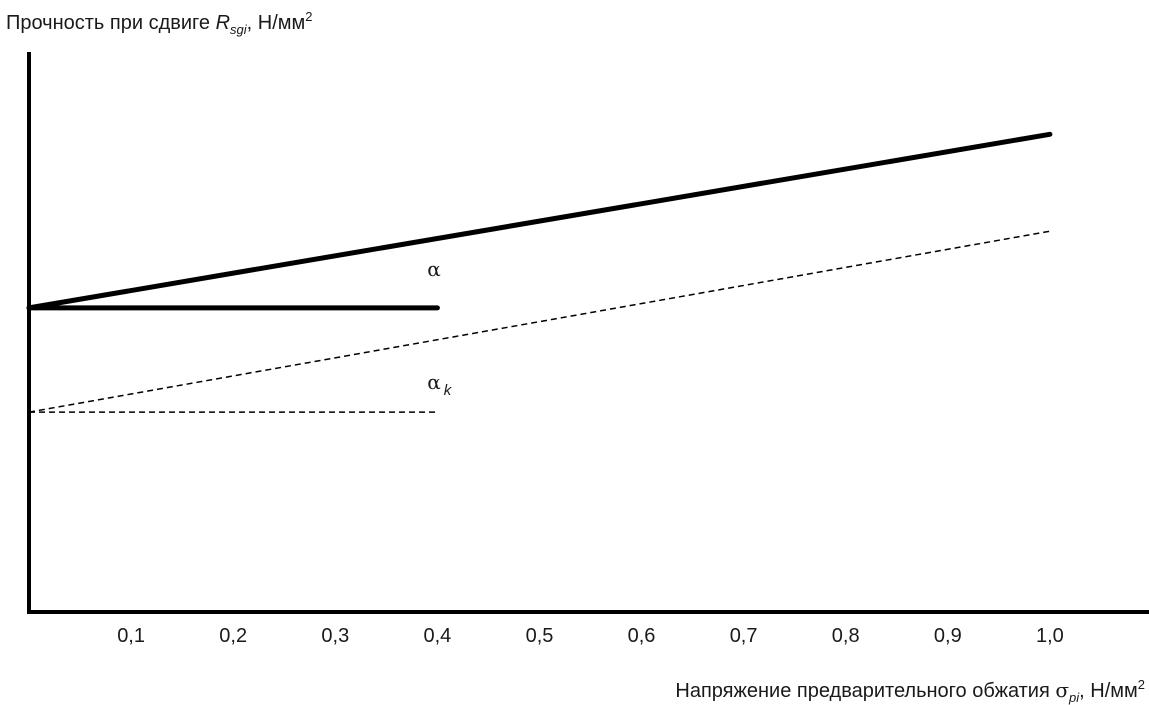 The image size is (1149, 705). What do you see at coordinates (642, 636) in the screenshot?
I see `x-tick-label-6: 0,6` at bounding box center [642, 636].